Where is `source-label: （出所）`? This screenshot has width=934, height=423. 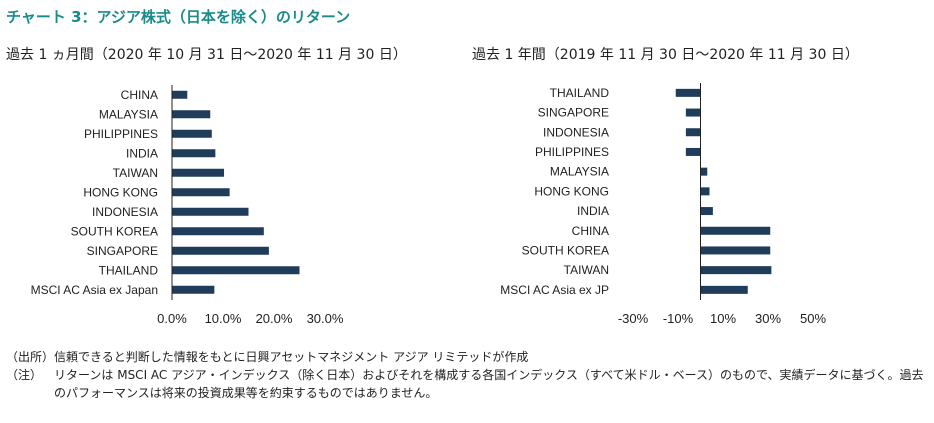
source-label: （出所） is located at coordinates (30, 357).